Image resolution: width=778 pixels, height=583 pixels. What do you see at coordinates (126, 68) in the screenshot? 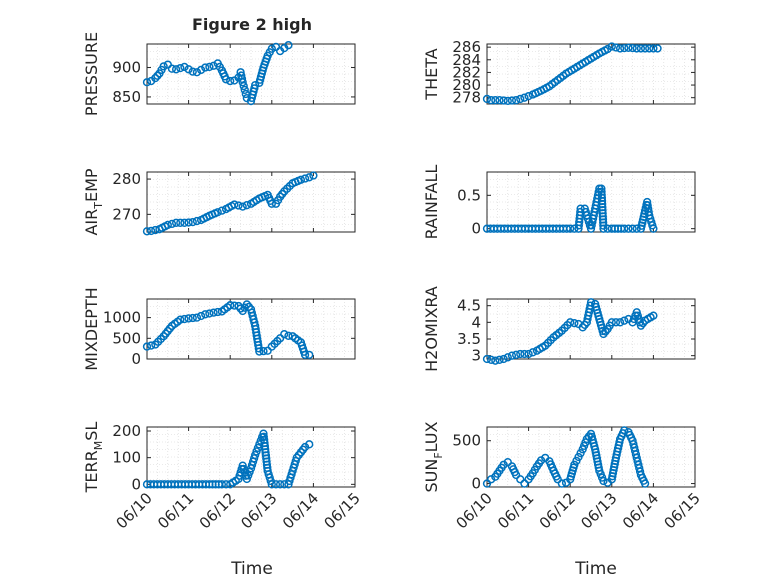
I see `y-tick-label: 900` at bounding box center [126, 68].